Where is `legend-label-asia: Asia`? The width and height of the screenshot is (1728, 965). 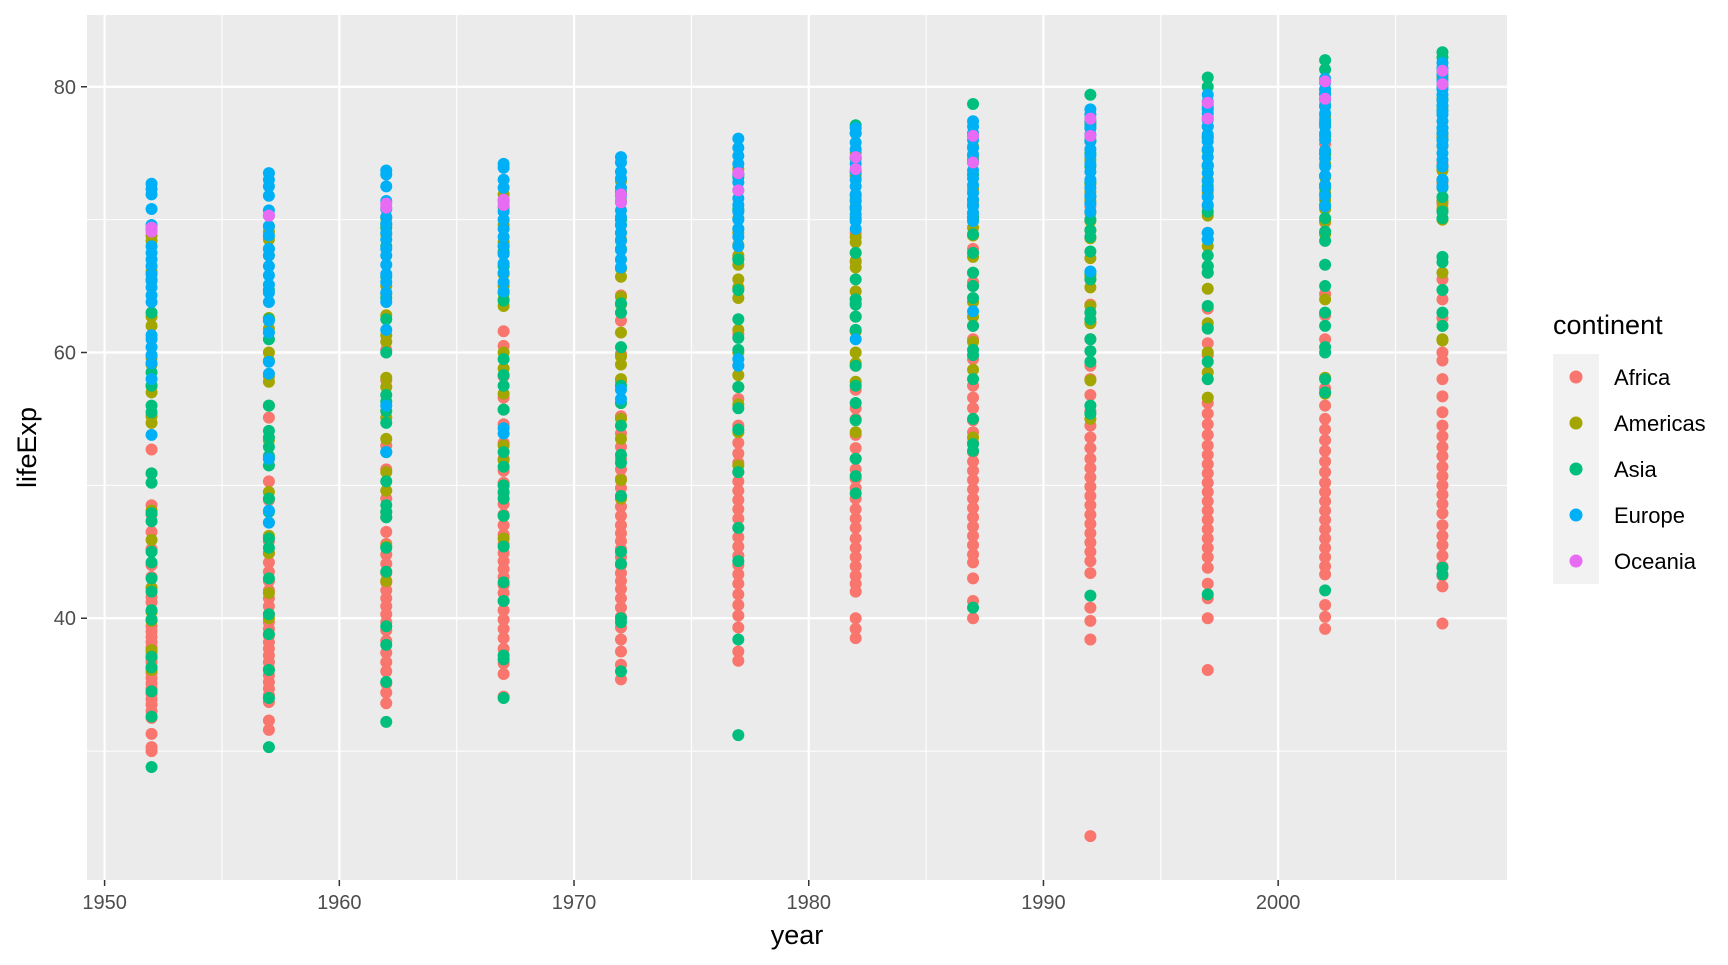 legend-label-asia: Asia is located at coordinates (1636, 469).